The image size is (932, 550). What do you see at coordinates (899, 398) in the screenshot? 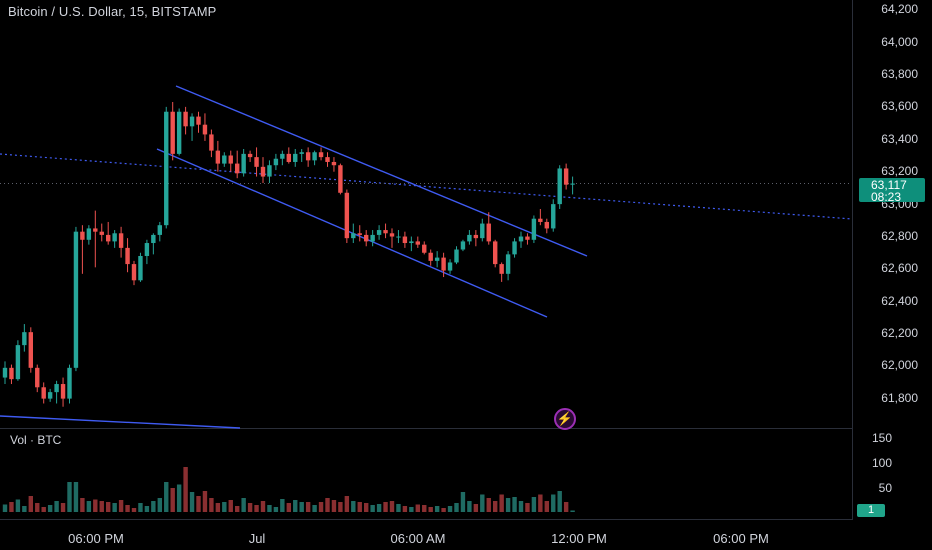
I see `price-tick: 61,800` at bounding box center [899, 398].